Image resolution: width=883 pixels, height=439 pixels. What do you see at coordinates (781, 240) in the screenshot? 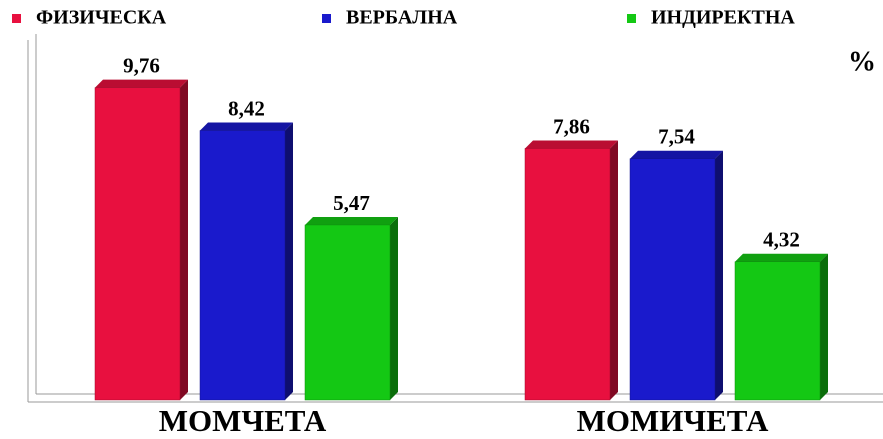
I see `value-label: 4,32` at bounding box center [781, 240].